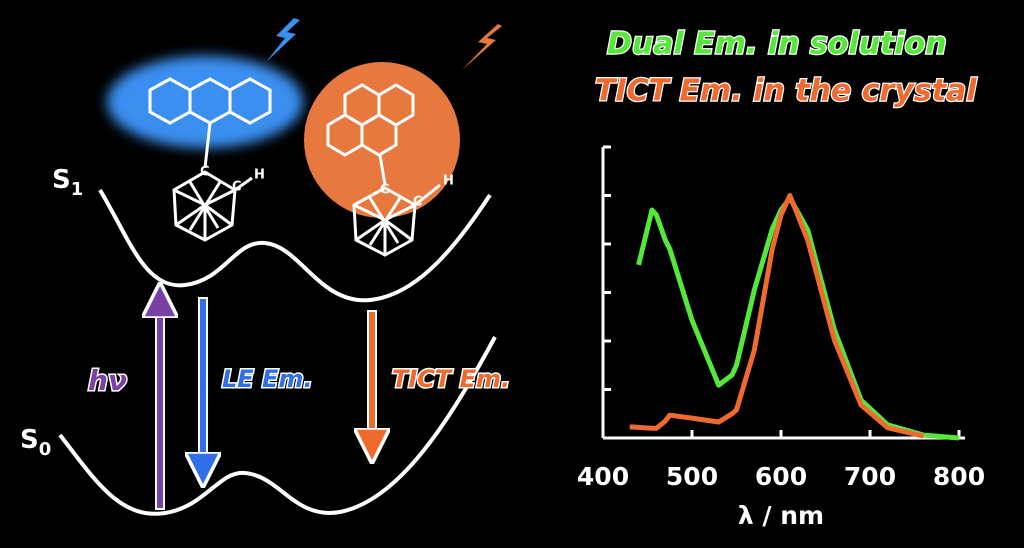 The image size is (1024, 548). Describe the element at coordinates (777, 44) in the screenshot. I see `legend-entry: Dual Em. in solution` at that location.